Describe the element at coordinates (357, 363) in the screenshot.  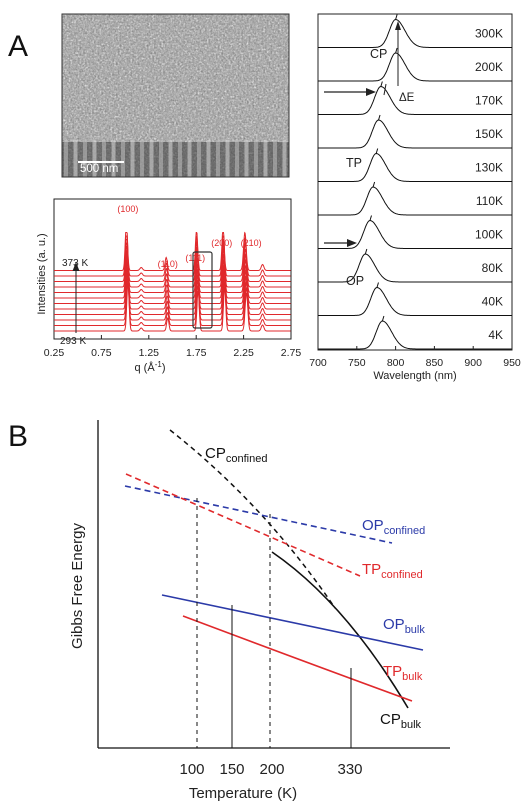
I see `pl-tick-label: 750` at that location.